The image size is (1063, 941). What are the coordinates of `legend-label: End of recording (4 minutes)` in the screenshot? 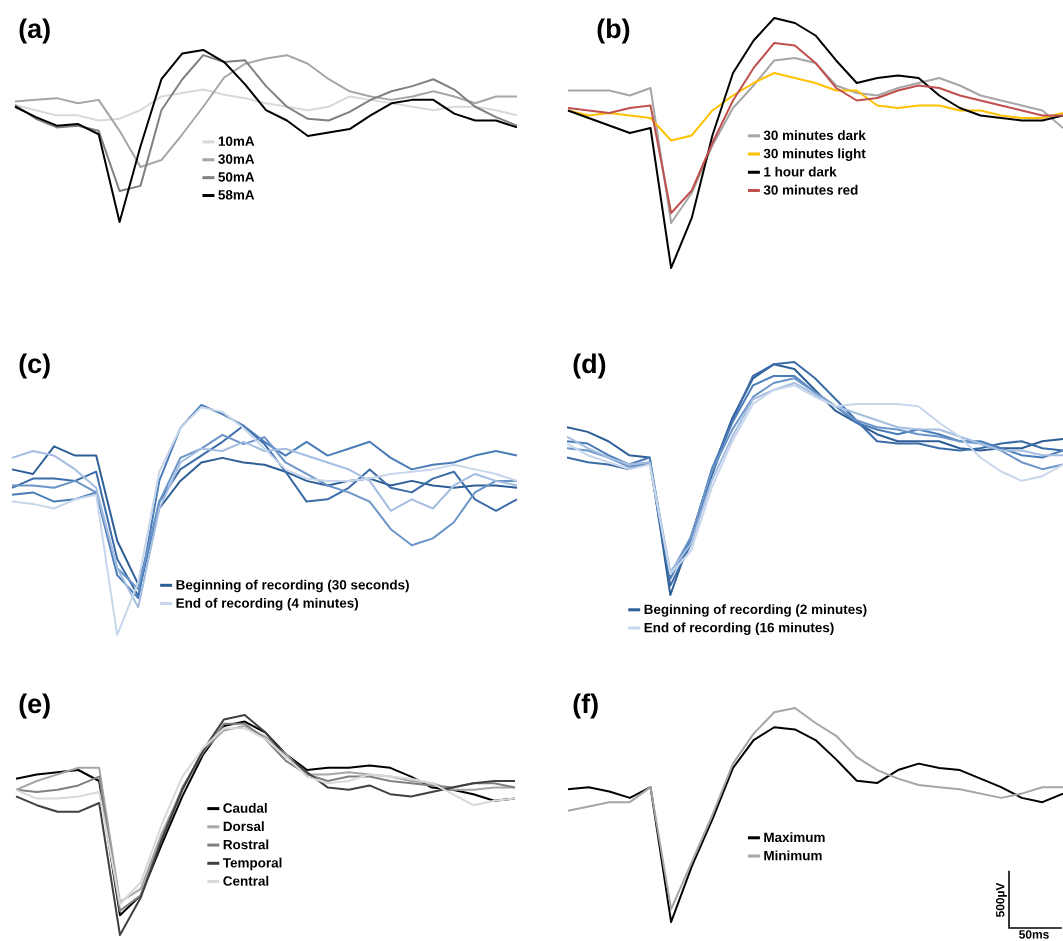 It's located at (267, 604).